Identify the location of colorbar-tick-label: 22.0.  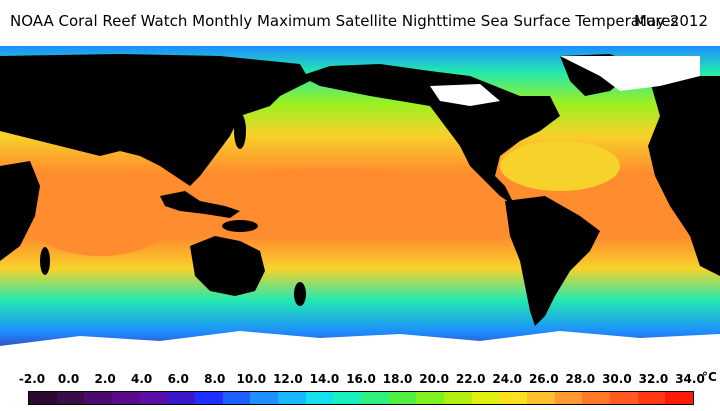
(470, 379).